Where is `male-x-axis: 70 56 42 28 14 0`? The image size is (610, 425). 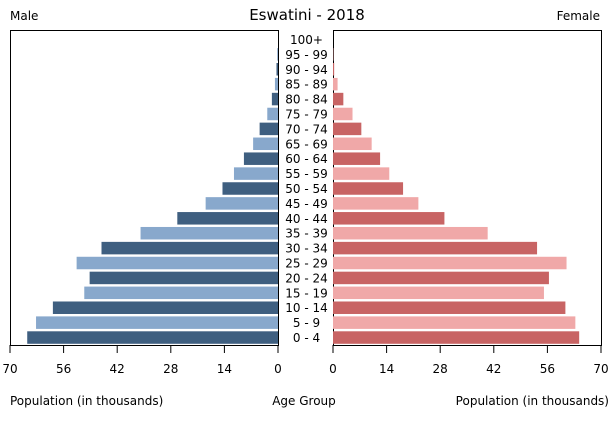 male-x-axis: 70 56 42 28 14 0 is located at coordinates (142, 360).